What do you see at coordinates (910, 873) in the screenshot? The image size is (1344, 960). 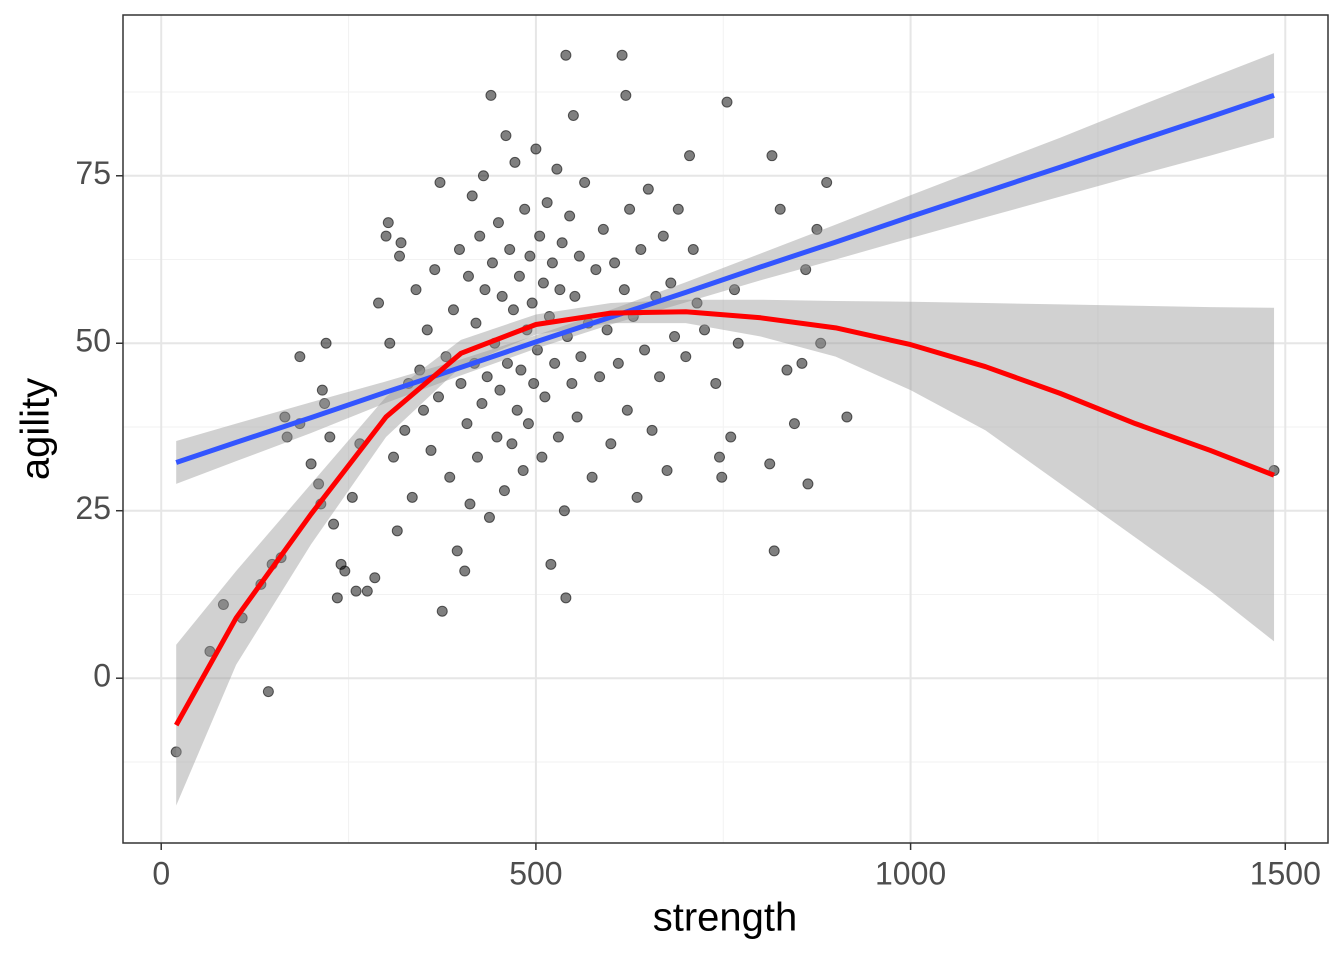 I see `x-tick-label: 1000` at bounding box center [910, 873].